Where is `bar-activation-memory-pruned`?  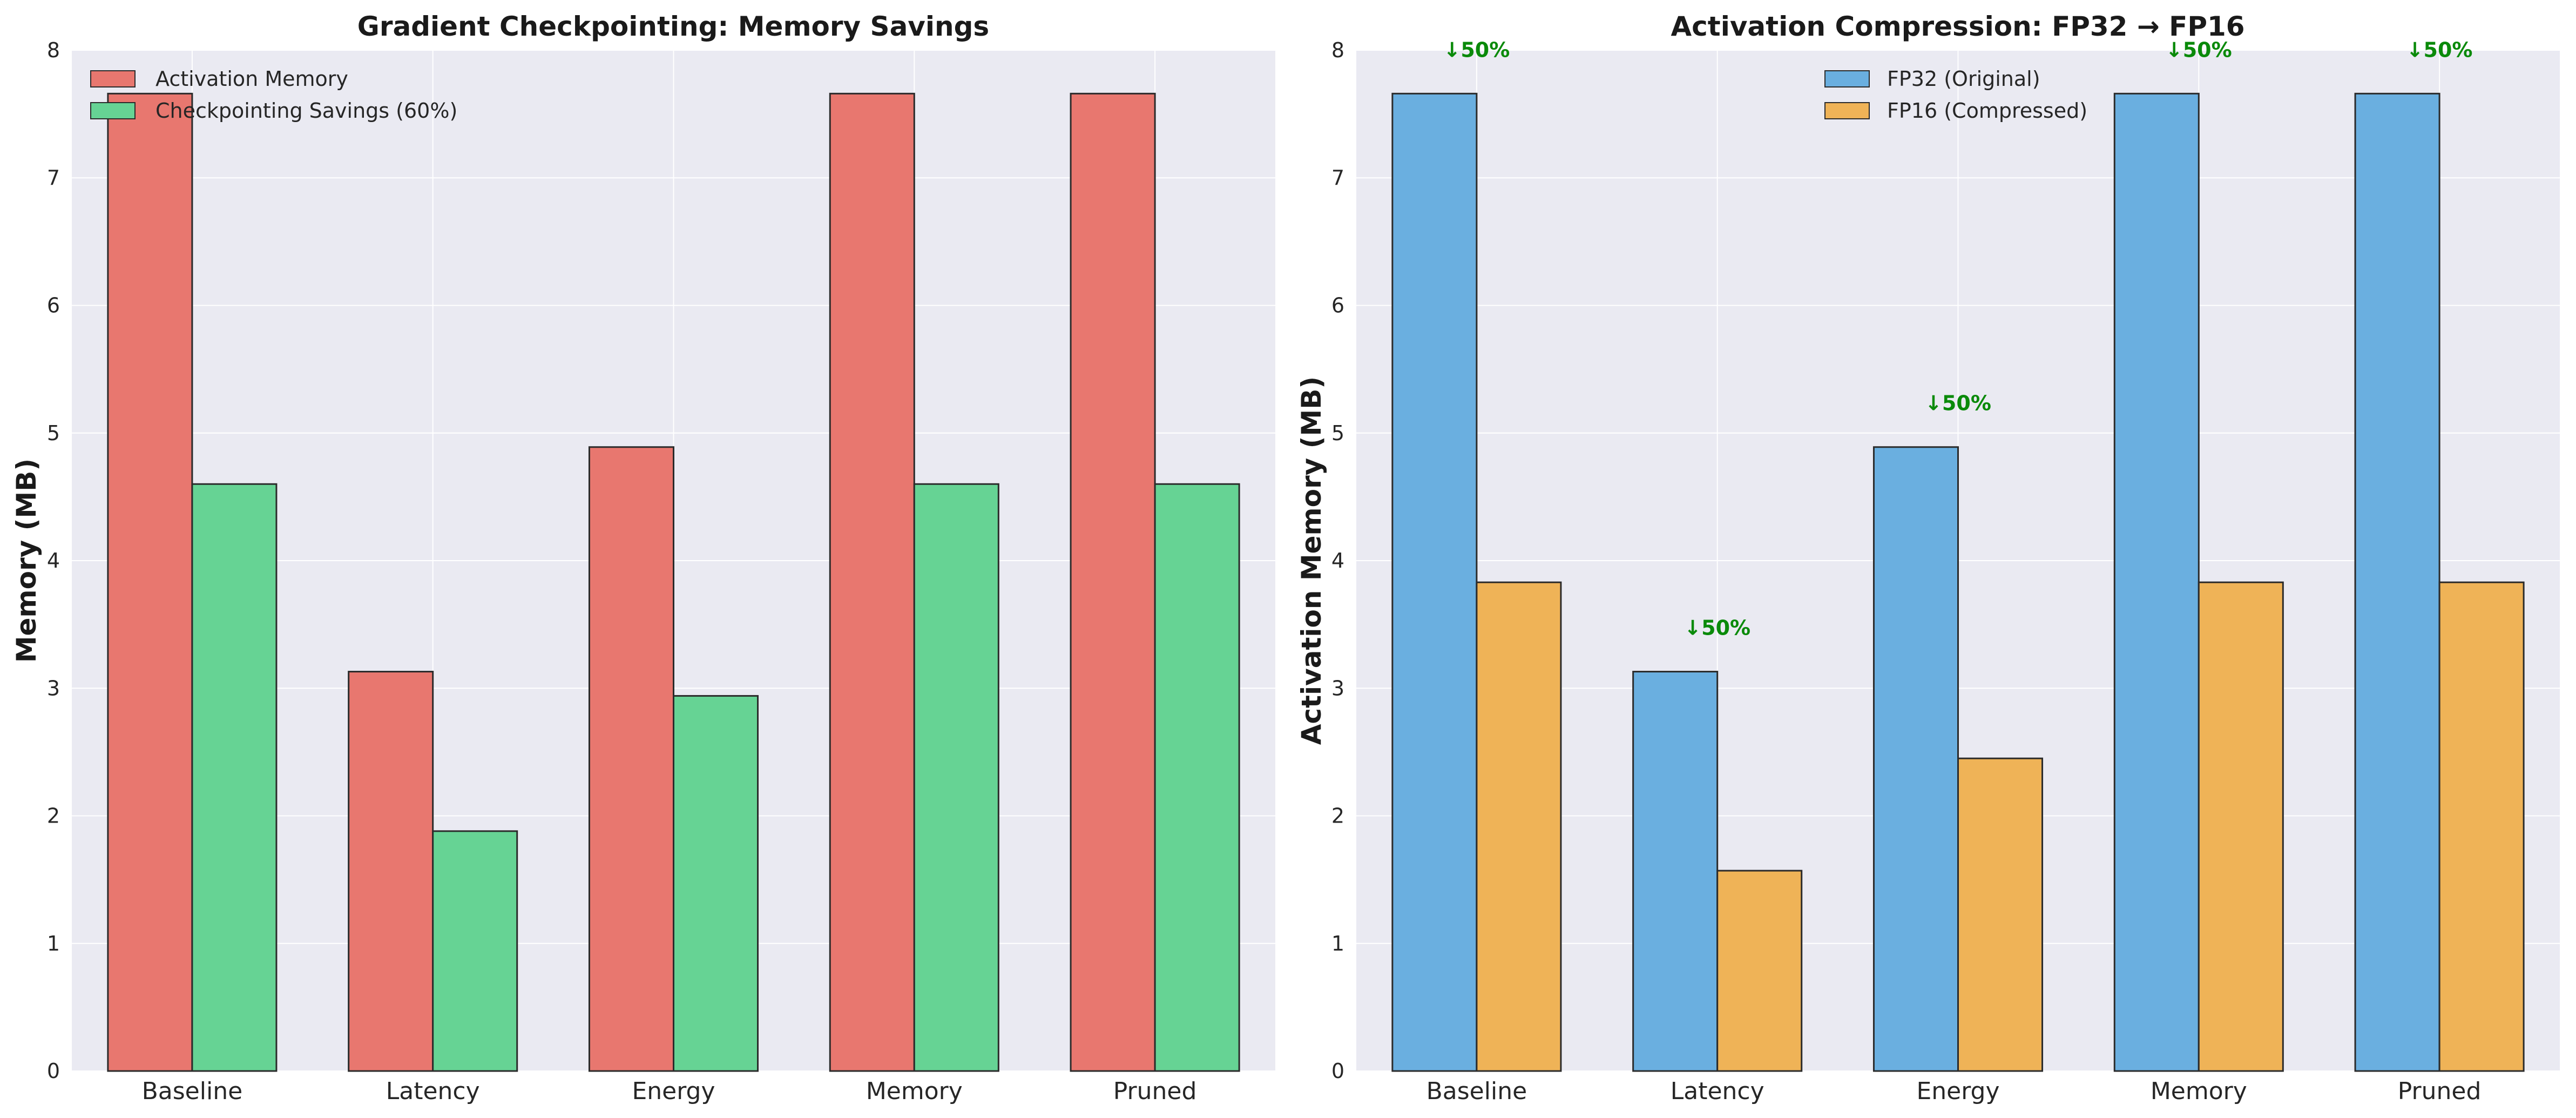 bar-activation-memory-pruned is located at coordinates (1113, 582).